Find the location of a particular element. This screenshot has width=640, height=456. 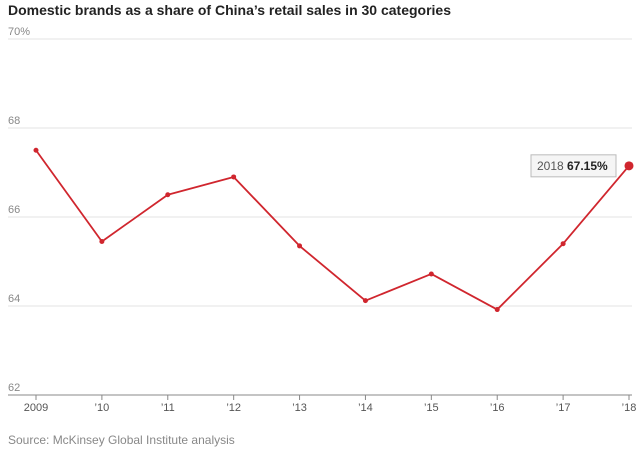

x-tick-label: ’12 is located at coordinates (233, 408).